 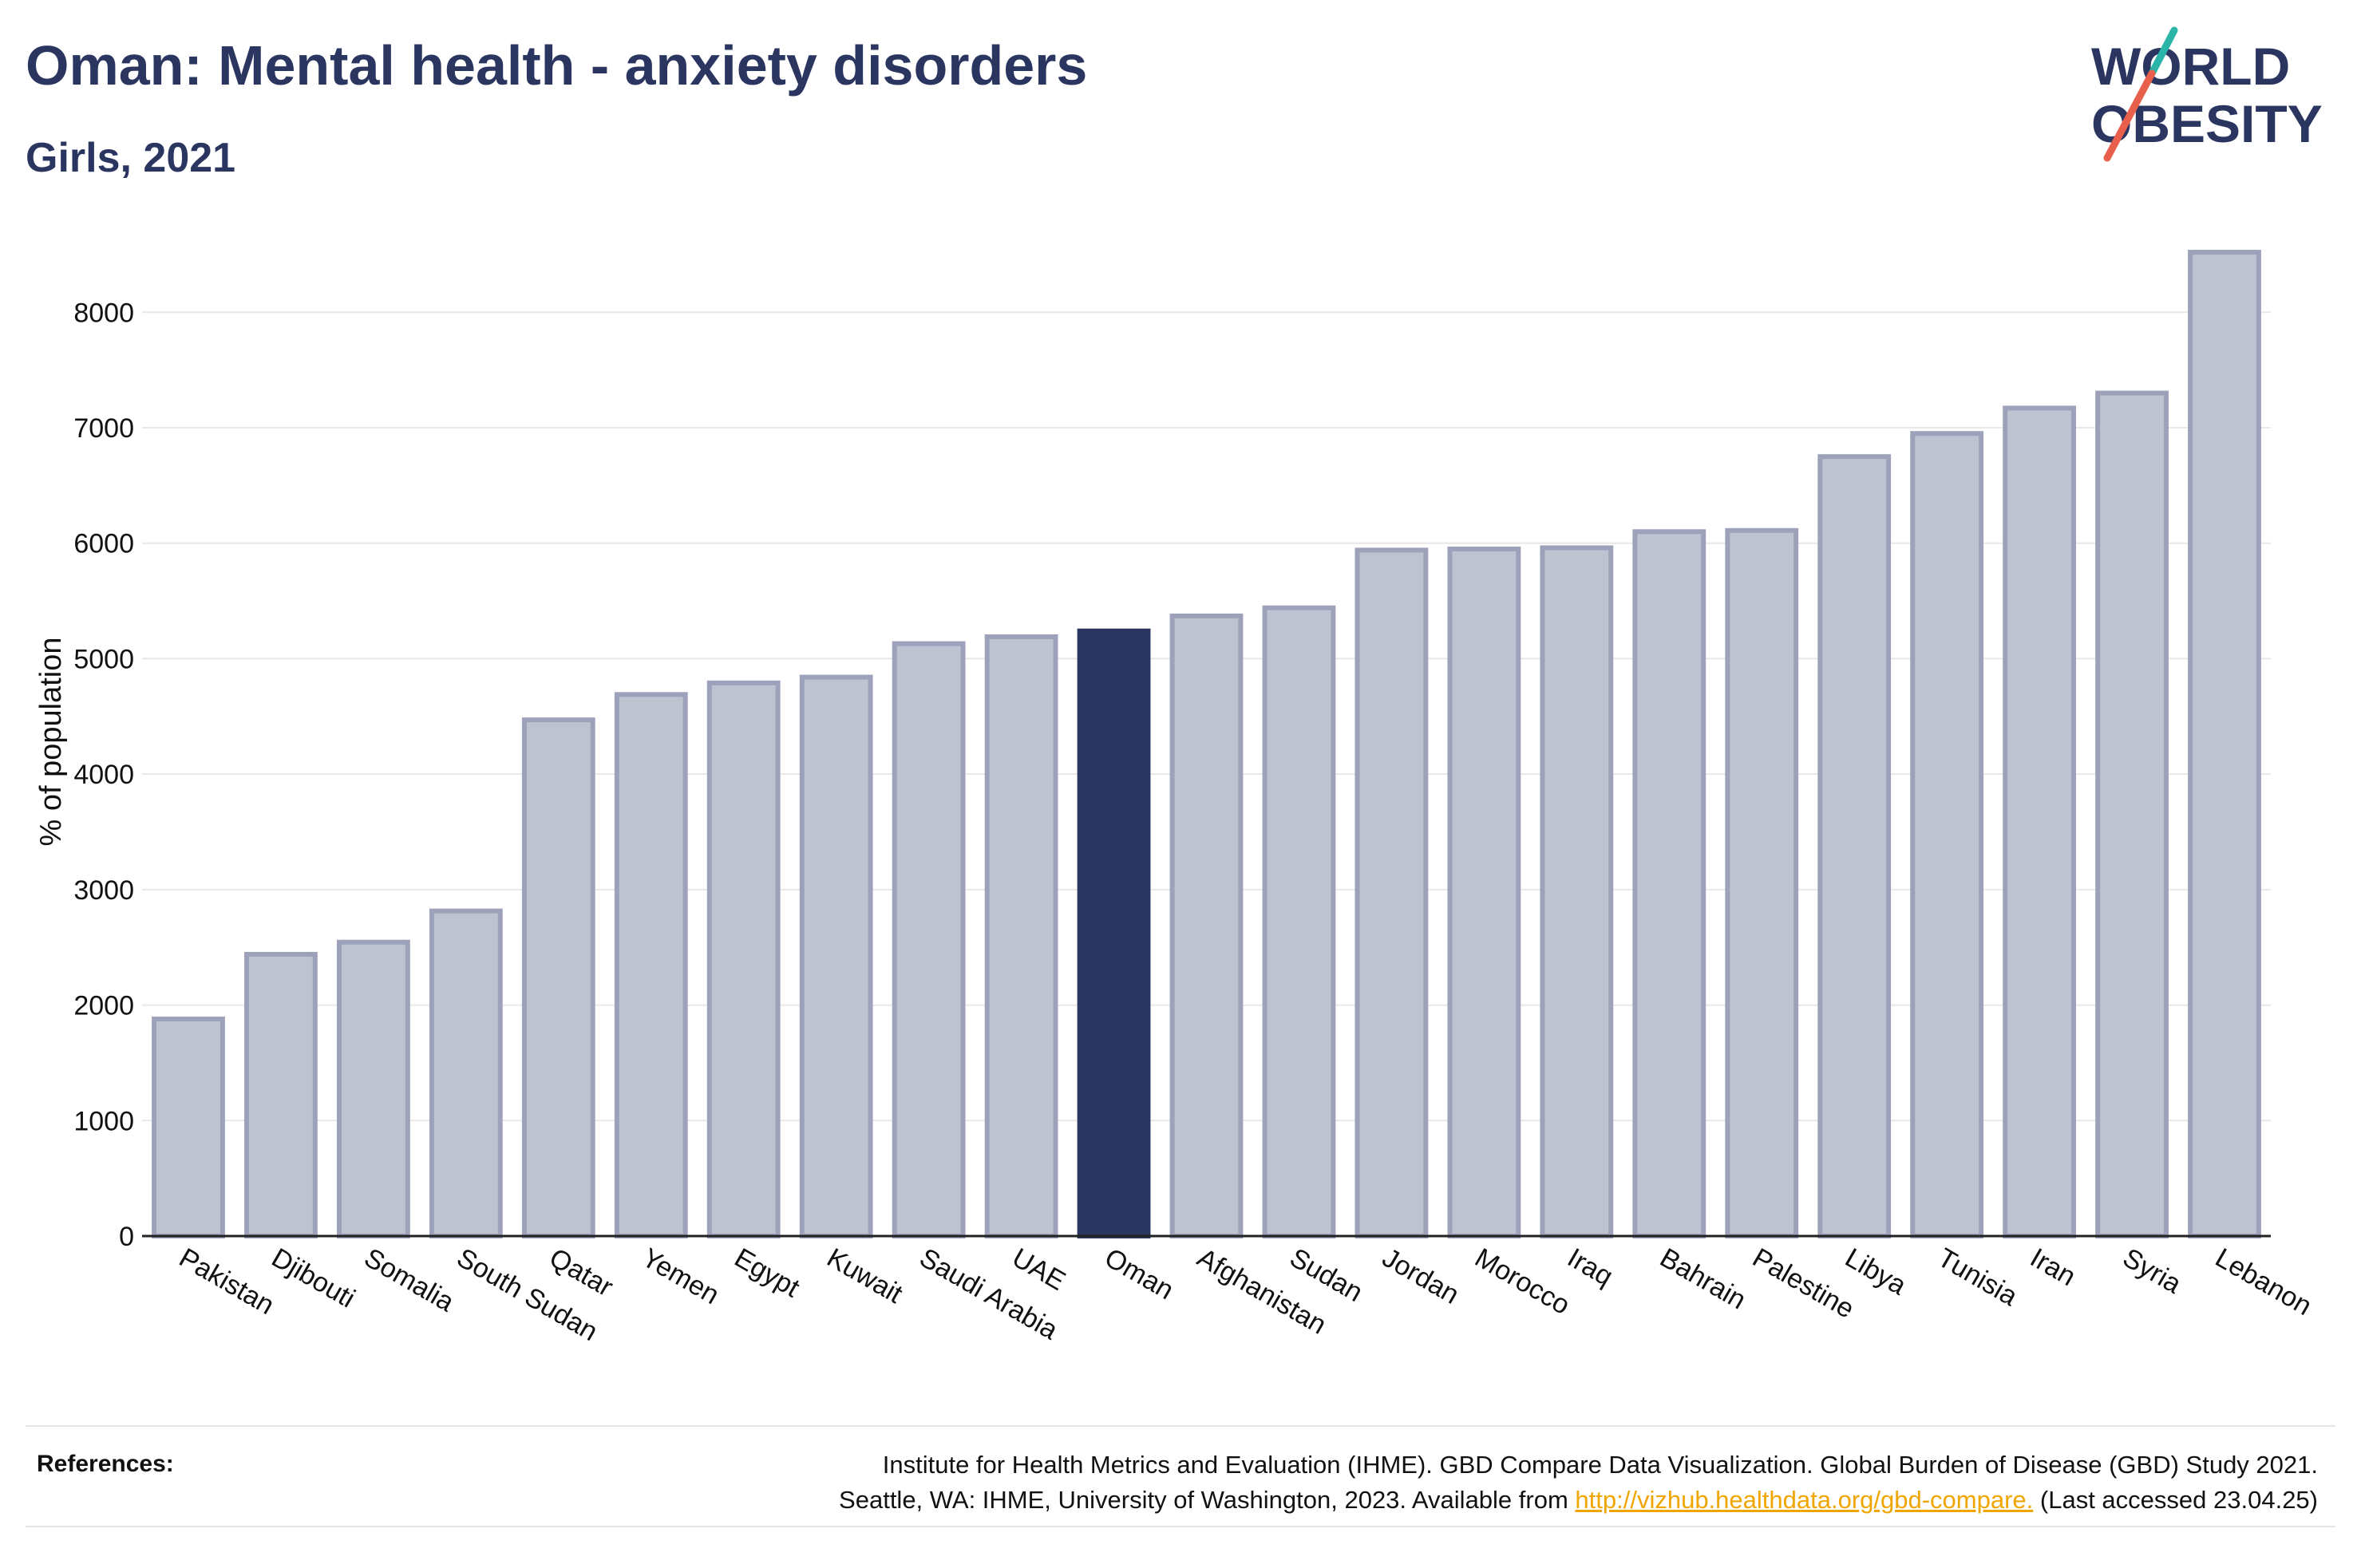 I want to click on logo-line-world: WORLD, so click(x=2190, y=66).